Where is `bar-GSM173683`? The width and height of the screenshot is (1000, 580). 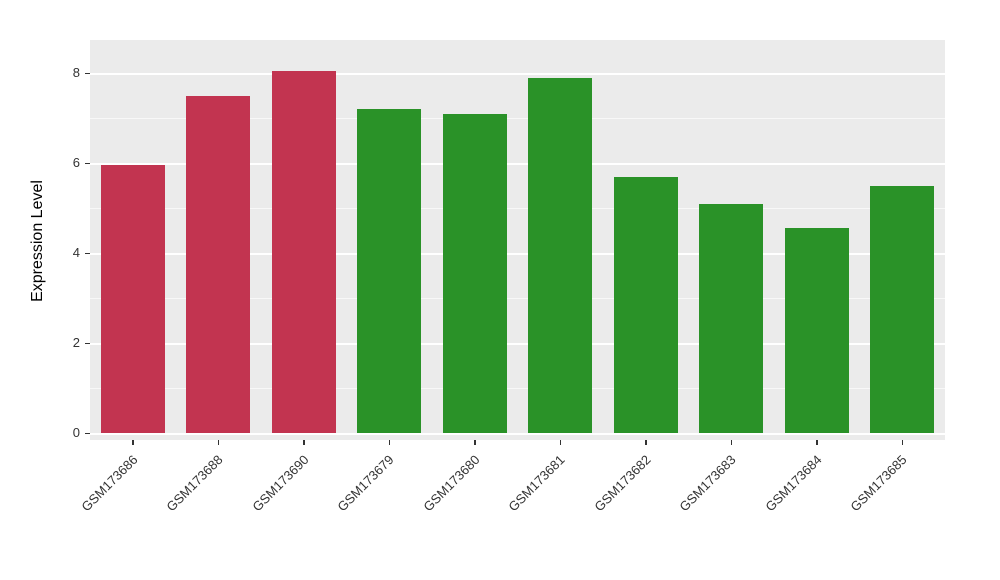
bar-GSM173683 is located at coordinates (731, 318).